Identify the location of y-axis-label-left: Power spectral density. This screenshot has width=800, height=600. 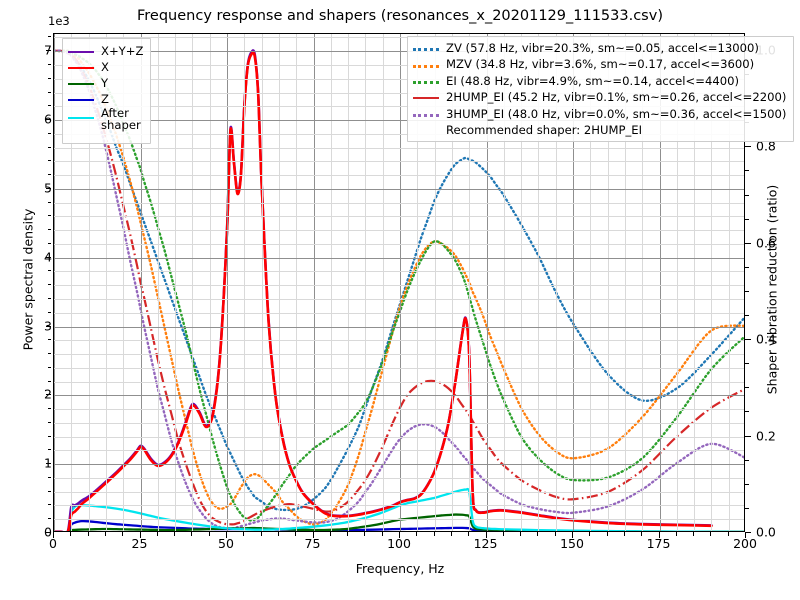
(28, 279).